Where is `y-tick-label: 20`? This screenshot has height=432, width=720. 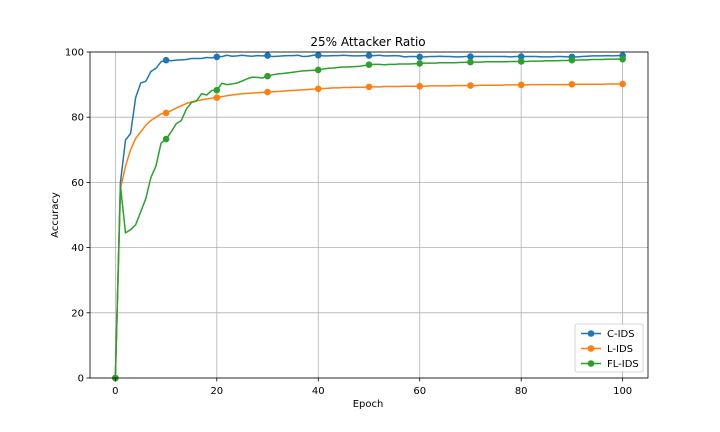 y-tick-label: 20 is located at coordinates (77, 313).